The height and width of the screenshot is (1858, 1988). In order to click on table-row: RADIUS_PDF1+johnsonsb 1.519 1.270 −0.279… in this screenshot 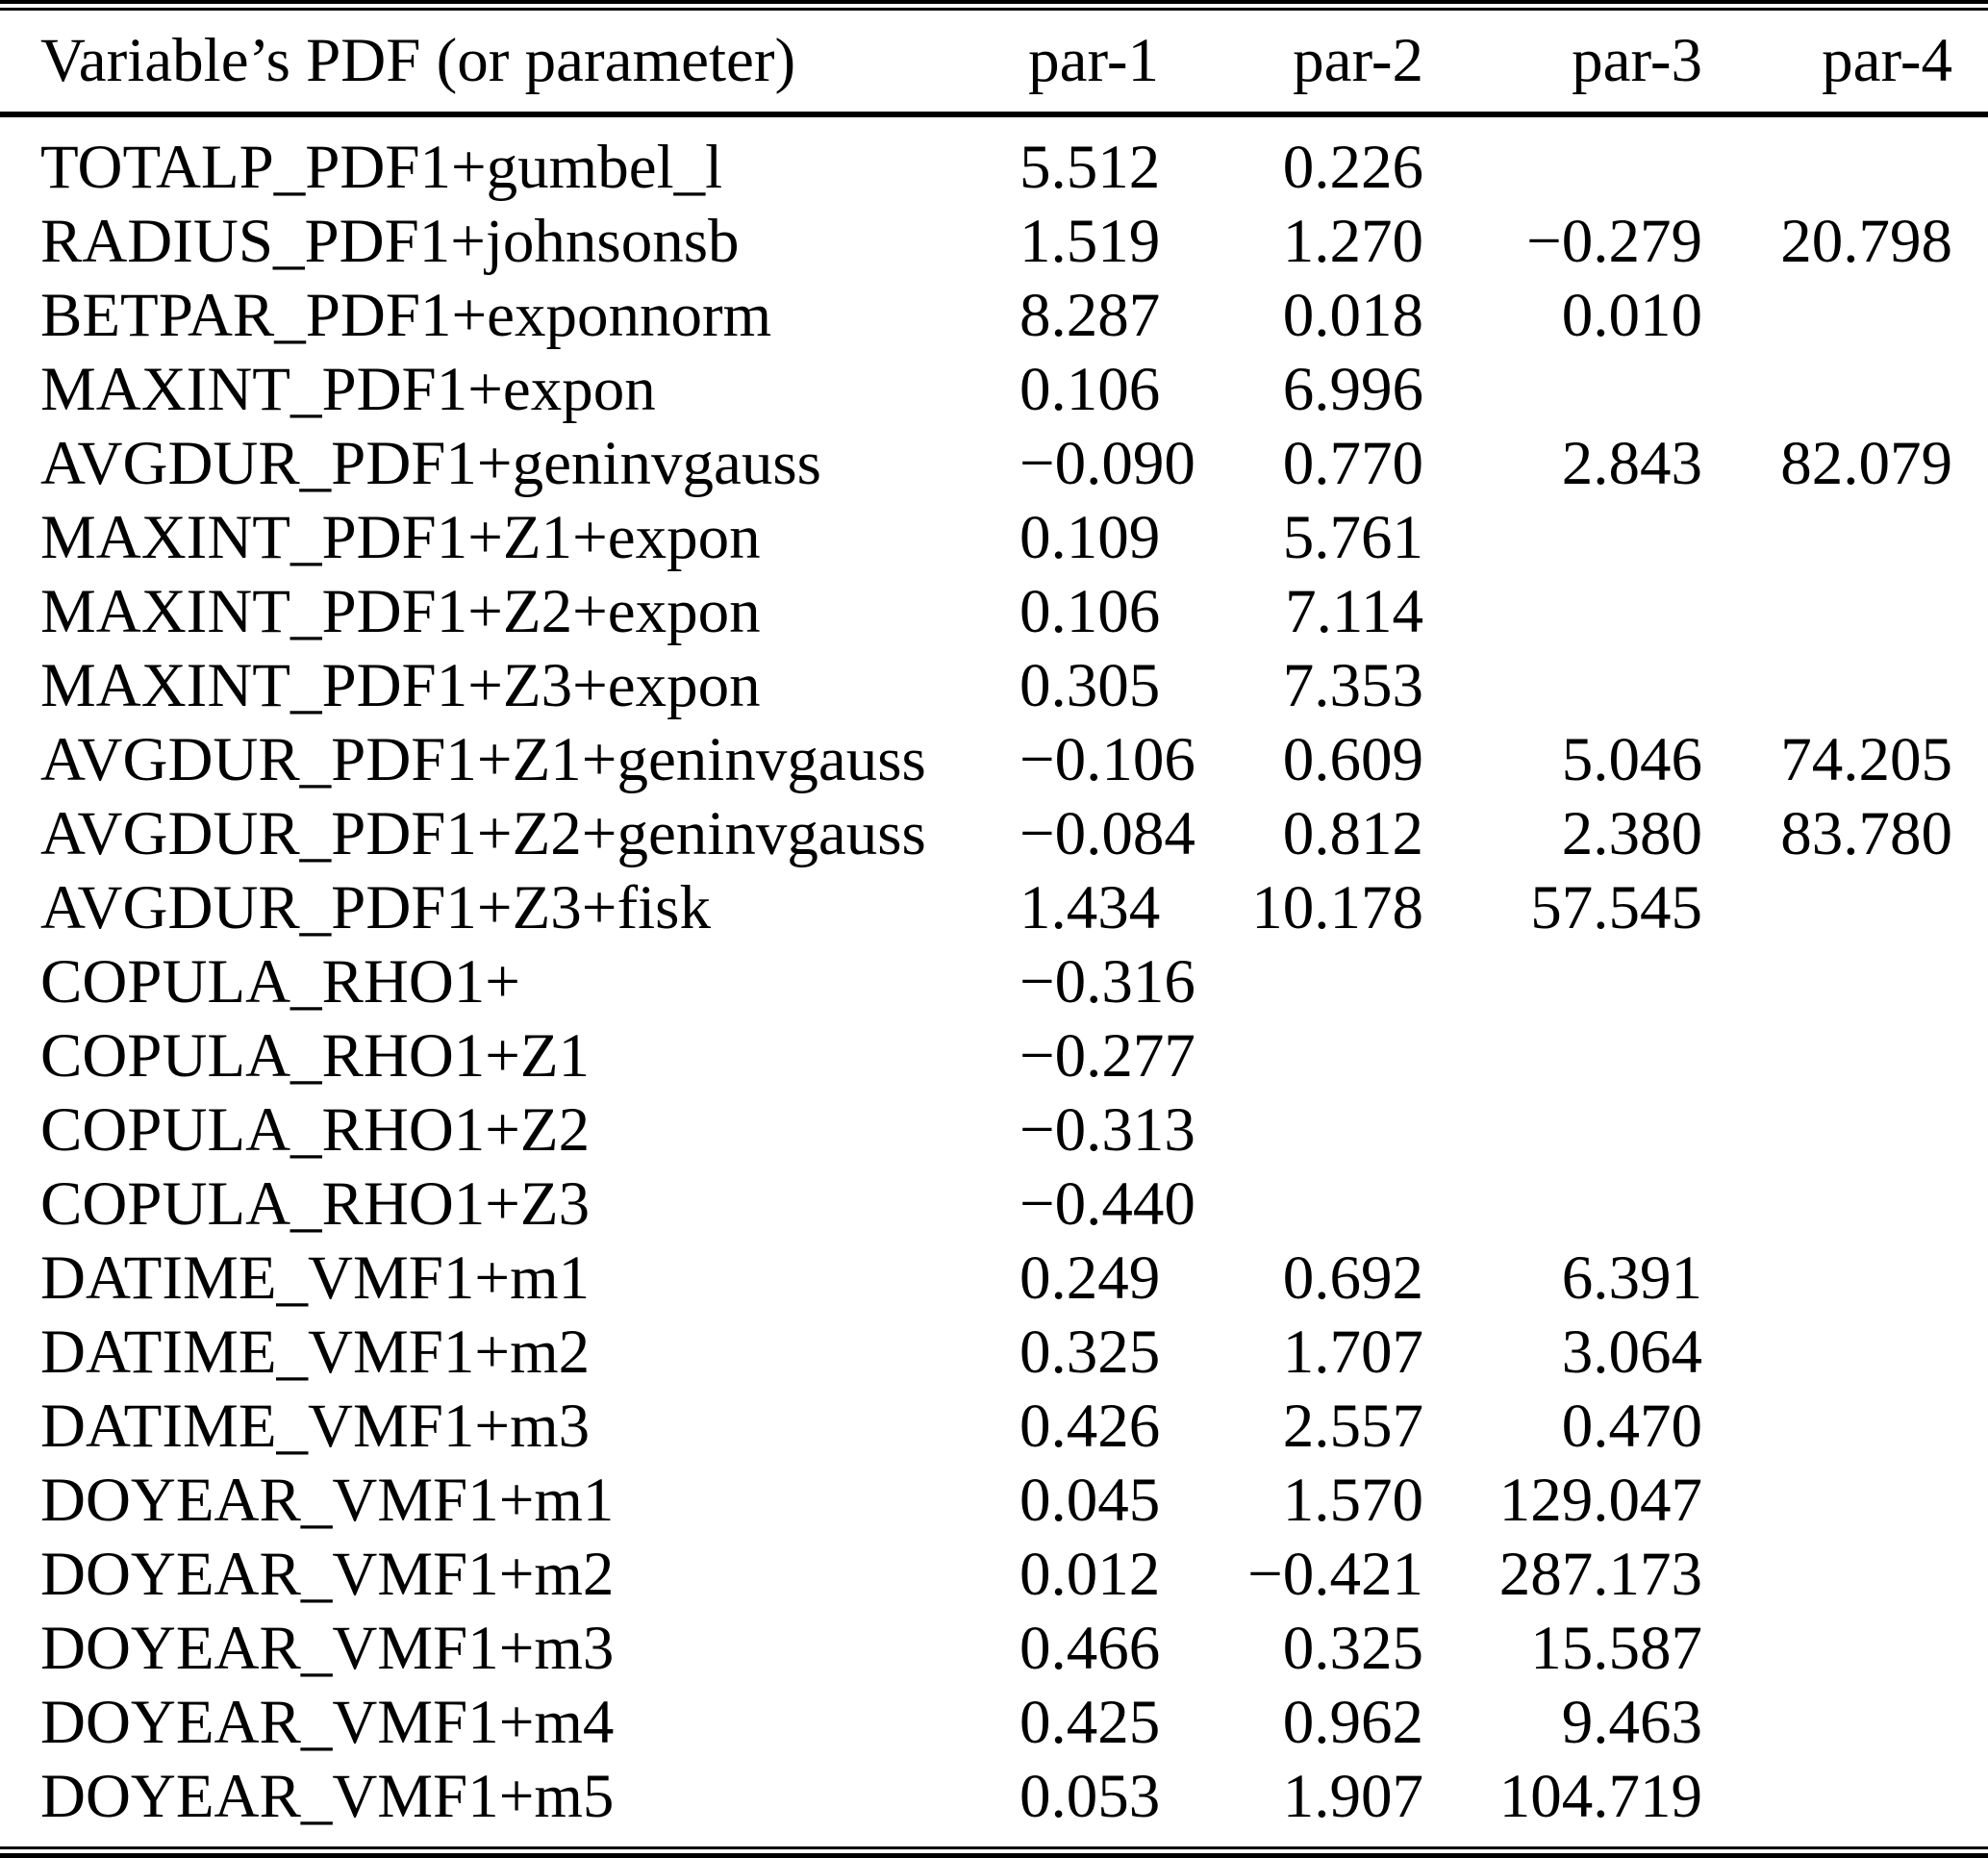, I will do `click(994, 242)`.